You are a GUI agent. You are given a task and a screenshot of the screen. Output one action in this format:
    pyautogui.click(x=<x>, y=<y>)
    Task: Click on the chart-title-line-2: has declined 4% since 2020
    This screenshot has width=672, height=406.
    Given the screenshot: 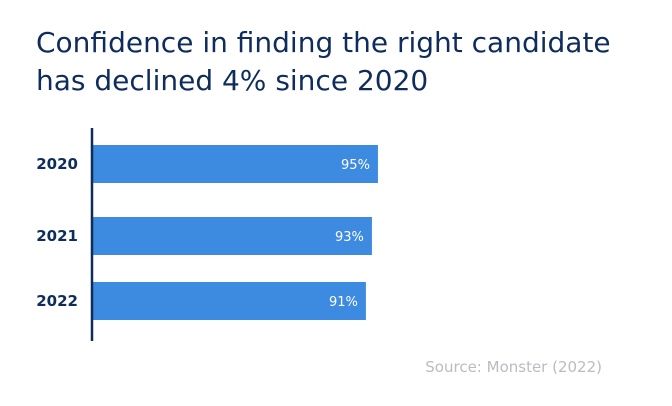 What is the action you would take?
    pyautogui.click(x=232, y=80)
    